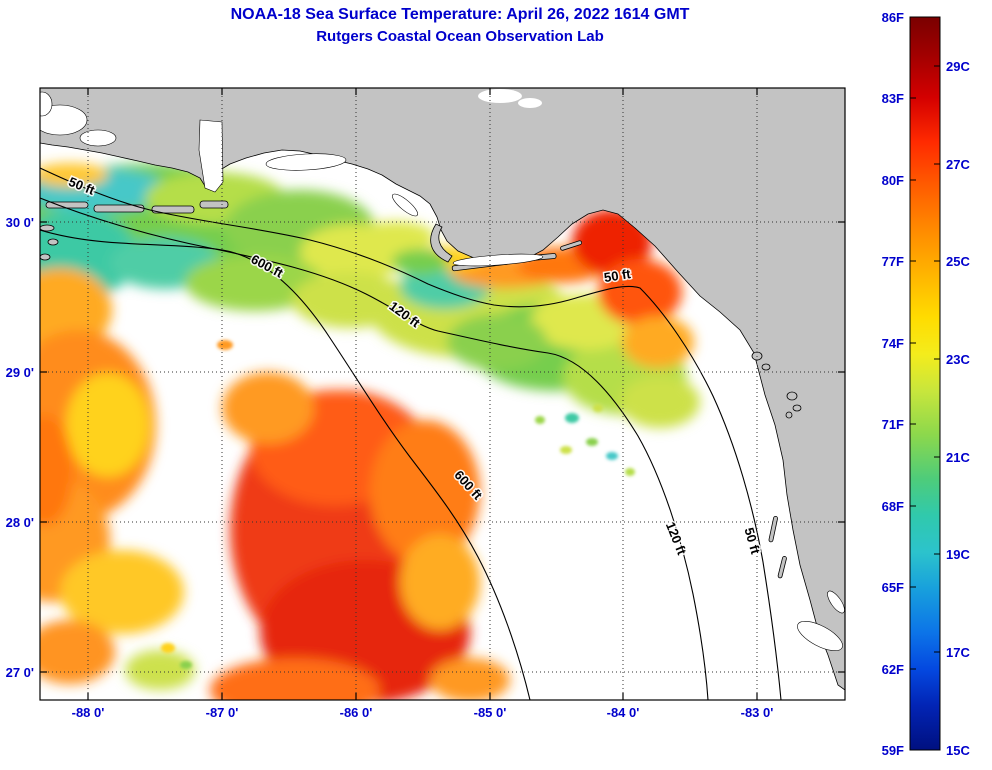 This screenshot has height=770, width=992. What do you see at coordinates (88, 712) in the screenshot?
I see `x-axis-tick-label: -88 0'` at bounding box center [88, 712].